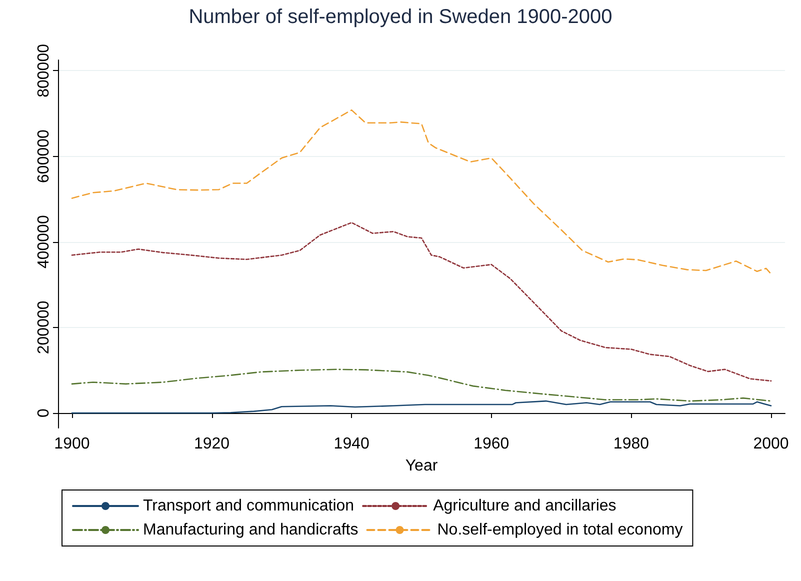  What do you see at coordinates (44, 71) in the screenshot?
I see `y-tick-label: 800000` at bounding box center [44, 71].